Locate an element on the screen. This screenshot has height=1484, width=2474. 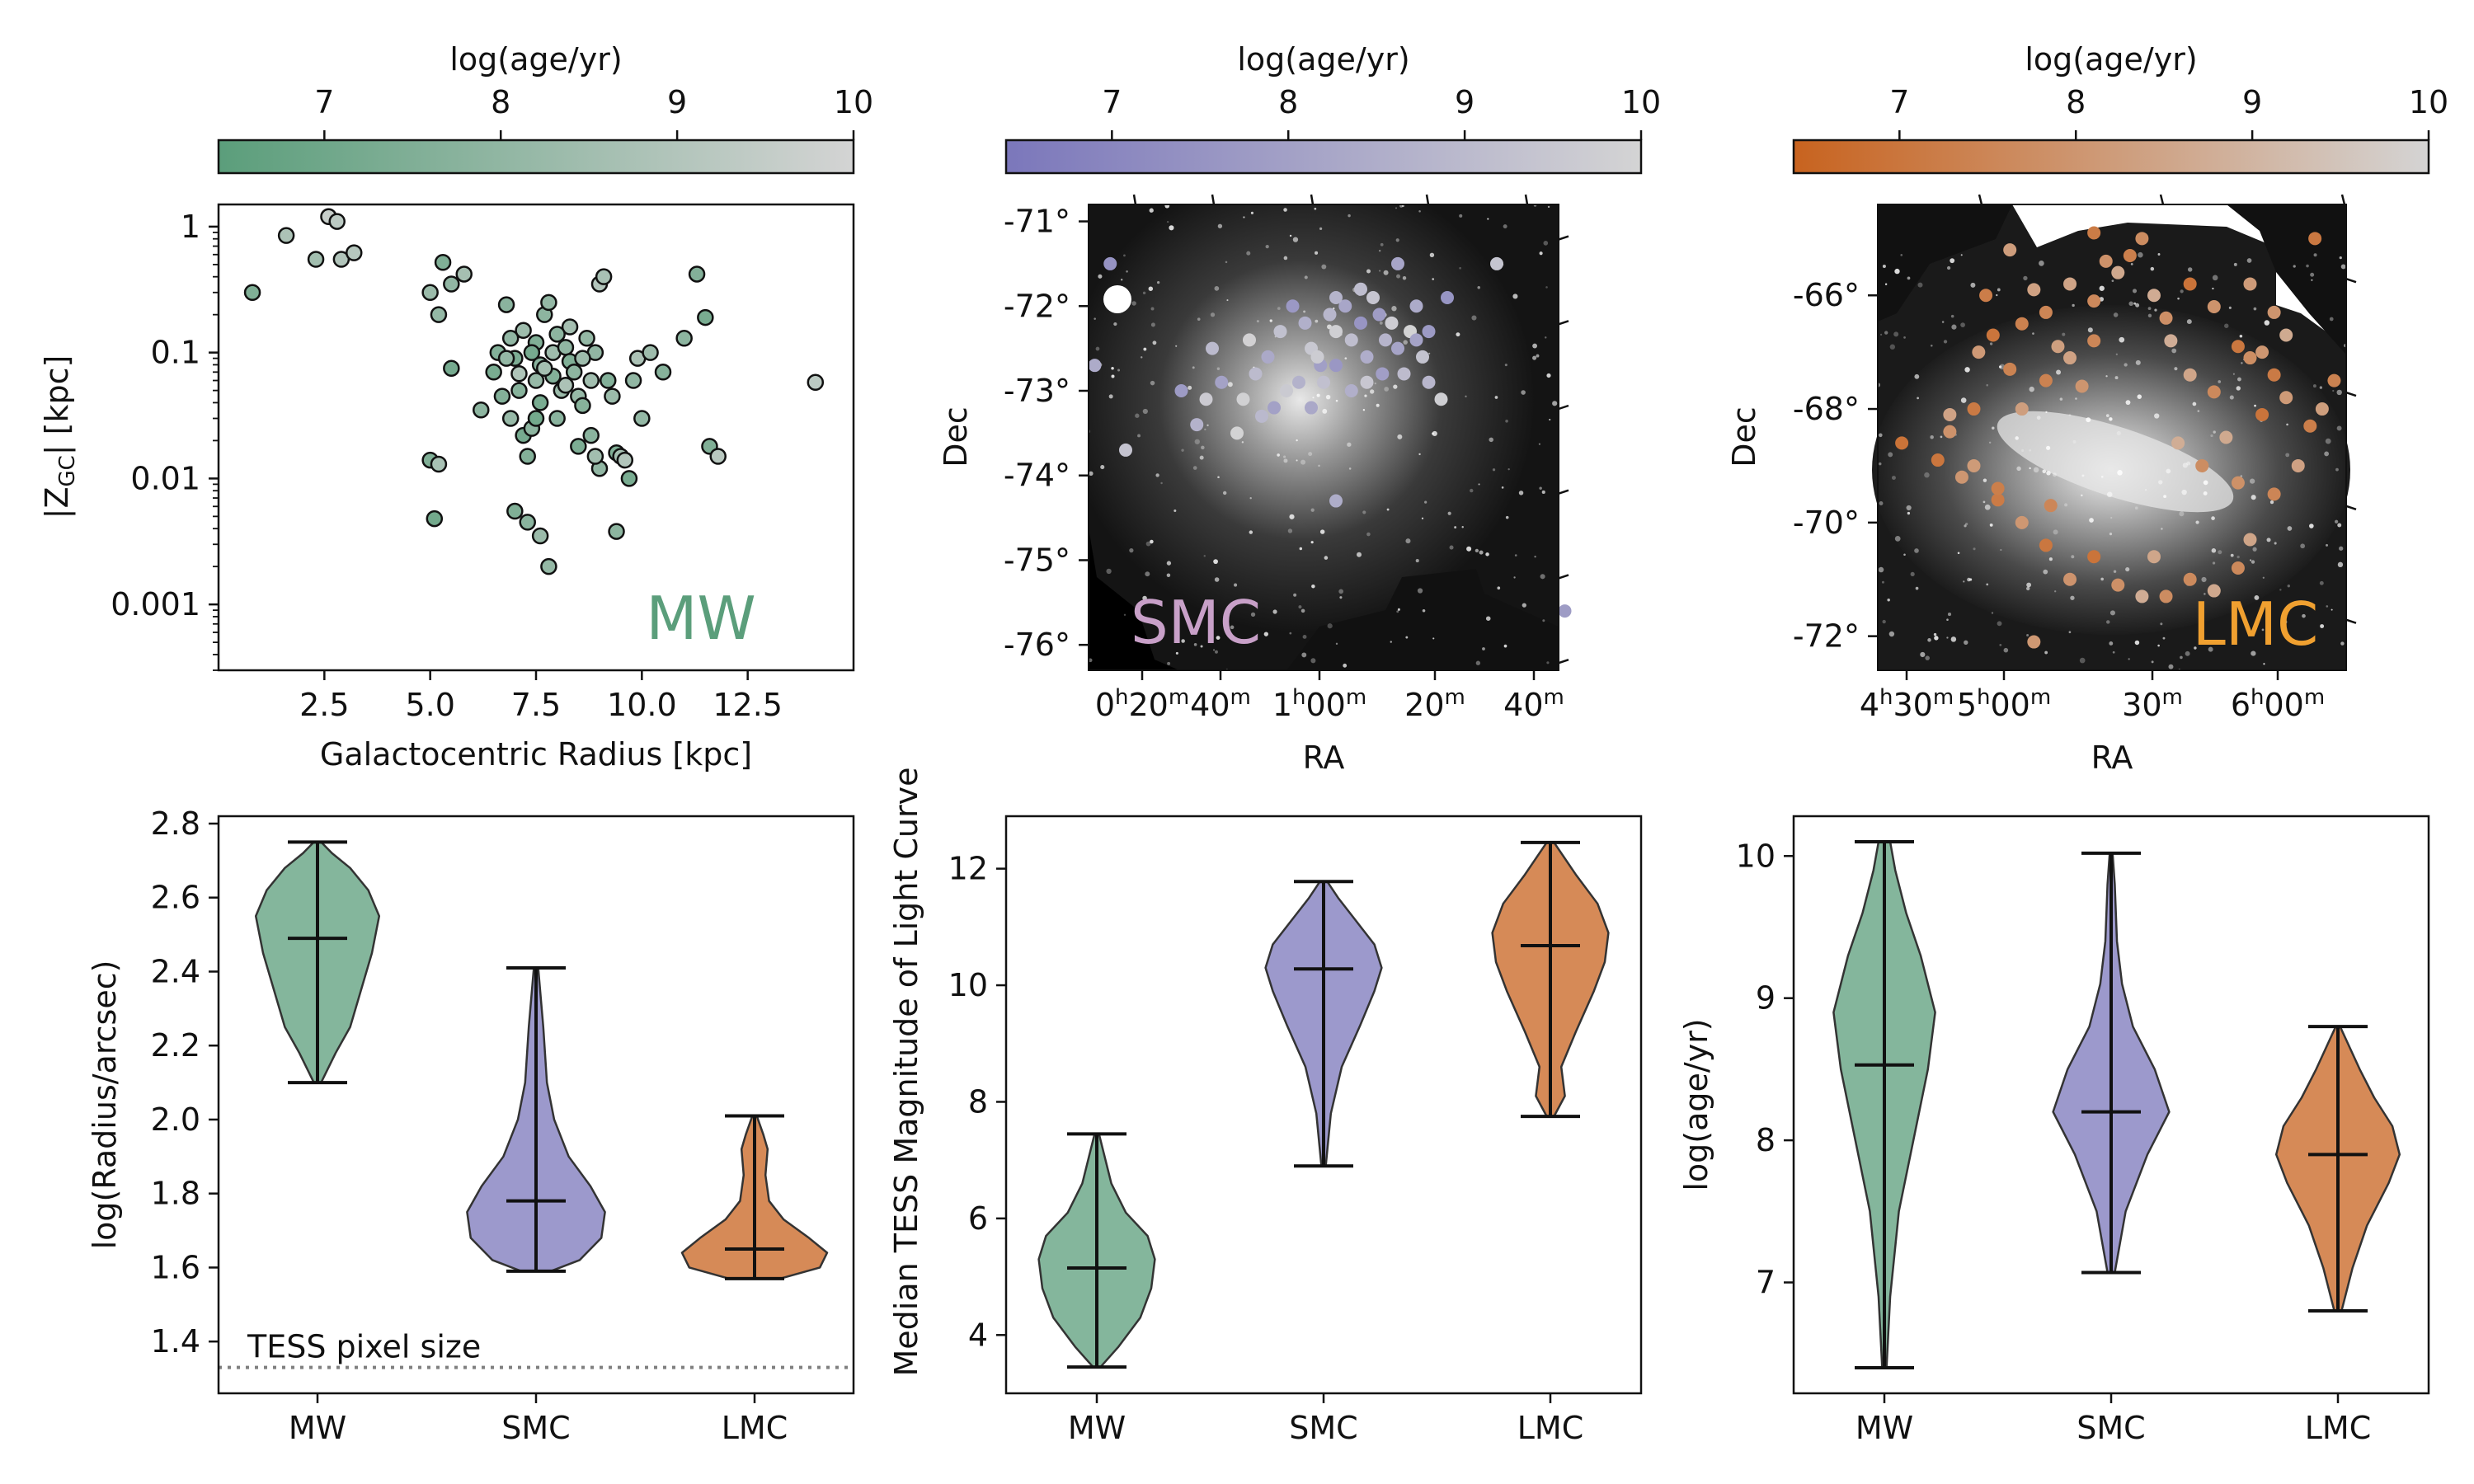
violin-ytick-label: 2.4 is located at coordinates (175, 971).